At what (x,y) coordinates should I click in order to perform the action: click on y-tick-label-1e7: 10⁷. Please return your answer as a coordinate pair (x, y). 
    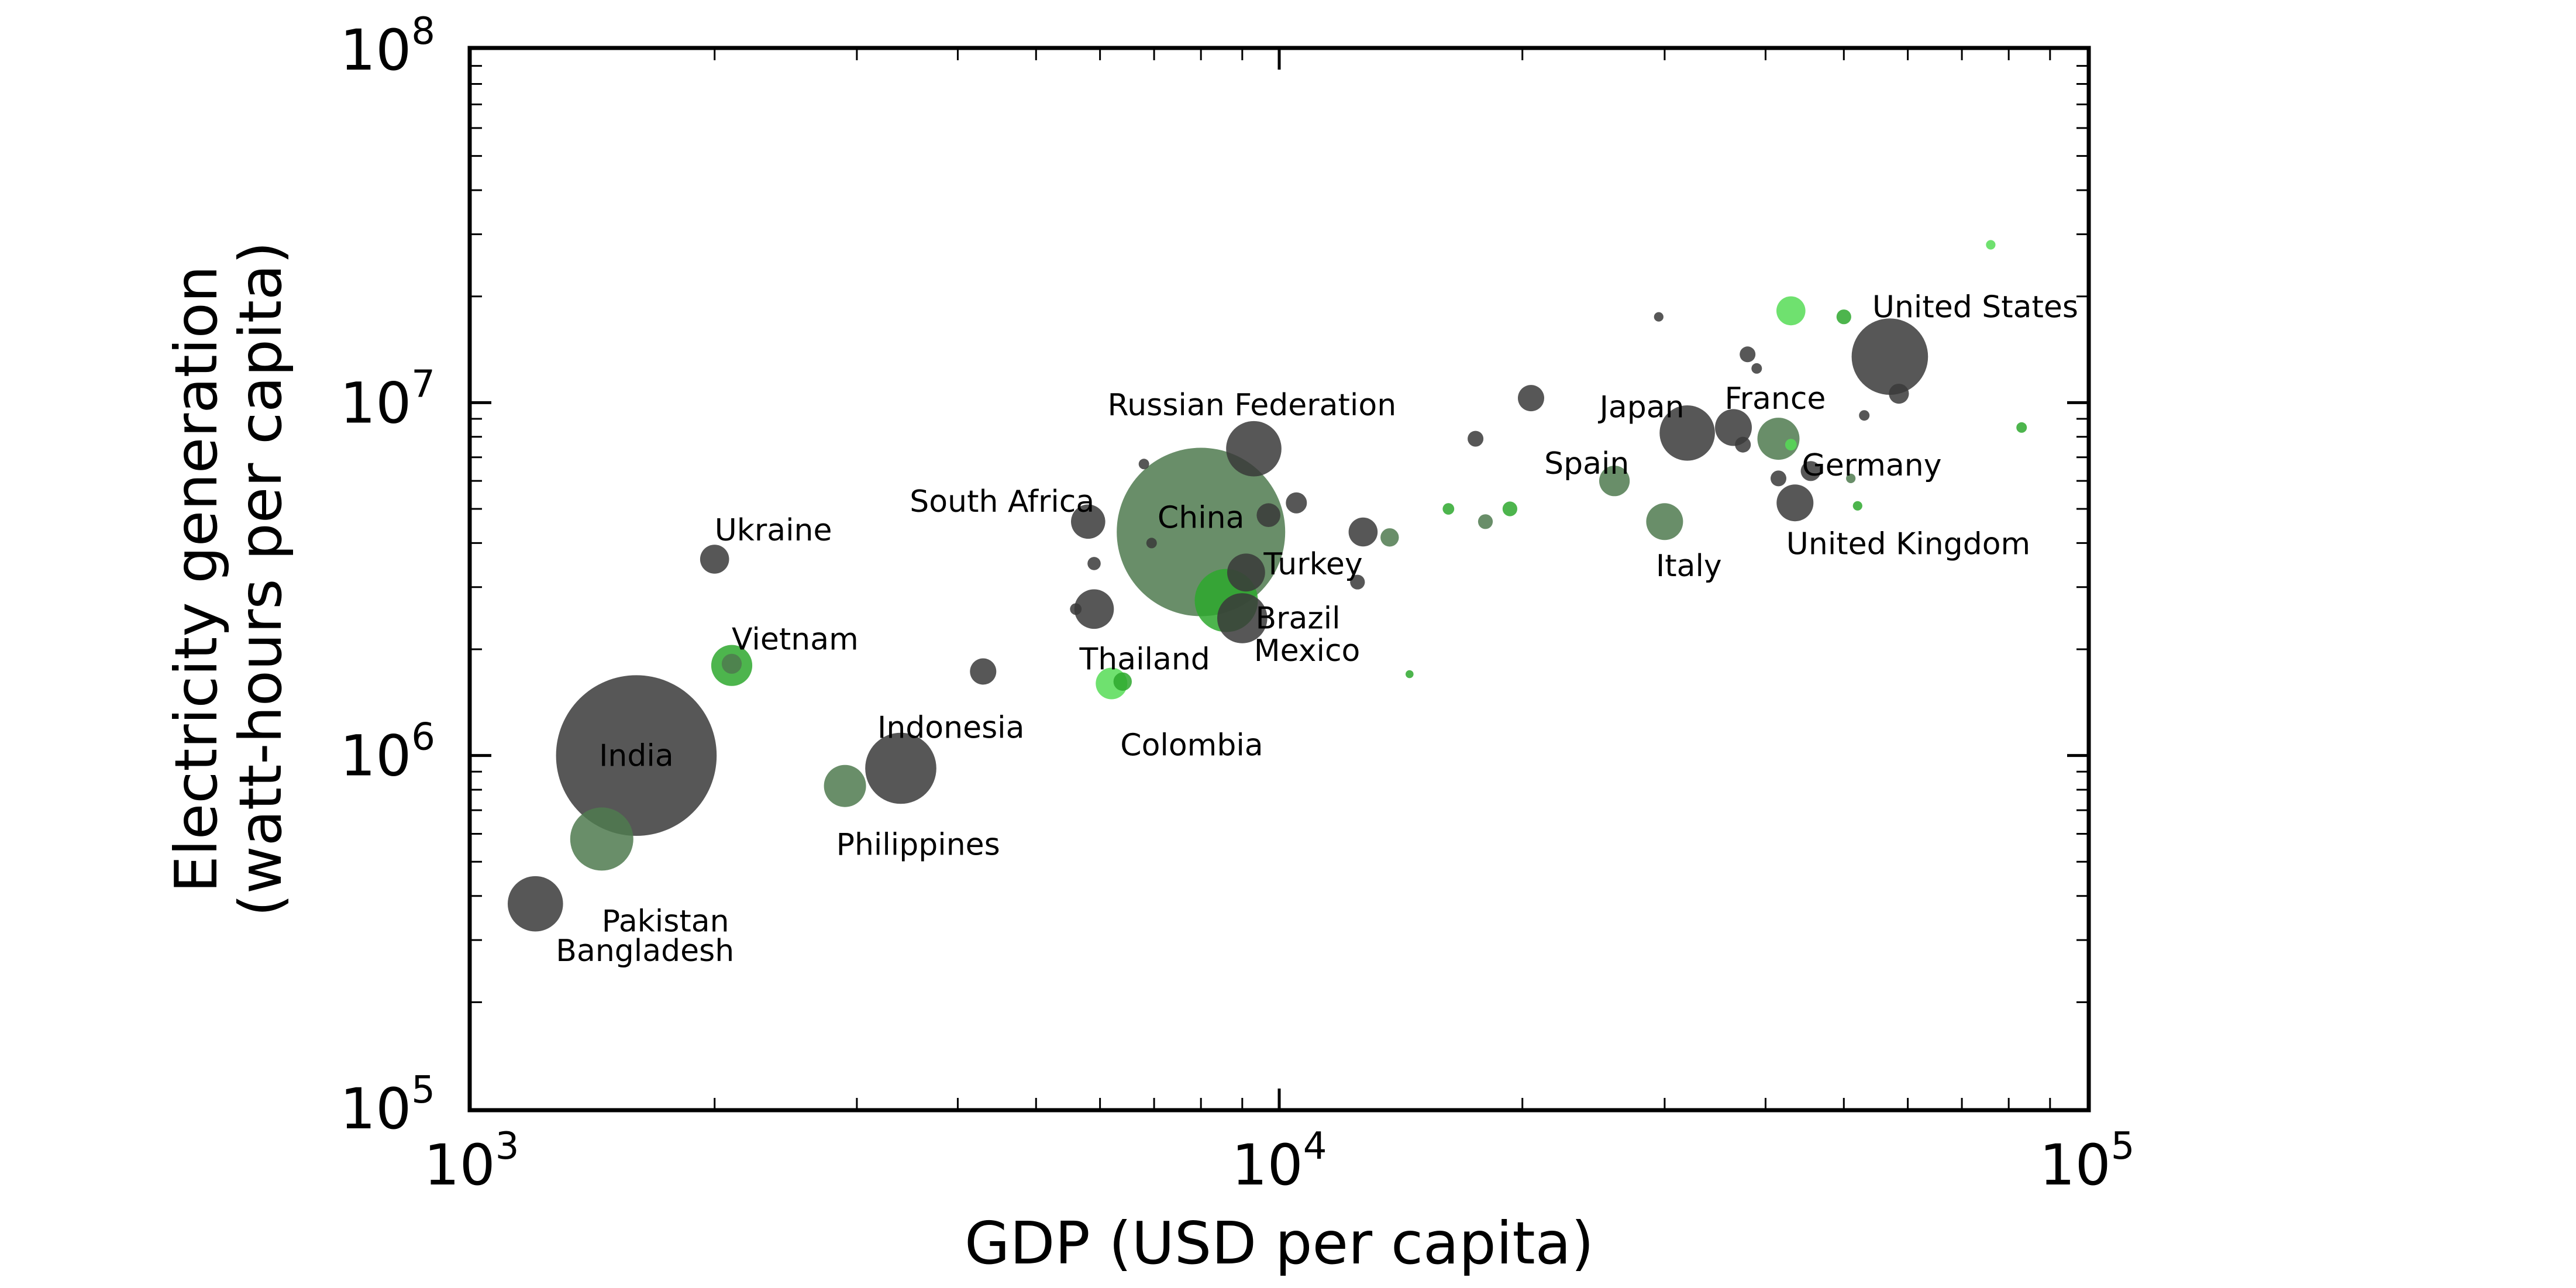
    Looking at the image, I should click on (387, 399).